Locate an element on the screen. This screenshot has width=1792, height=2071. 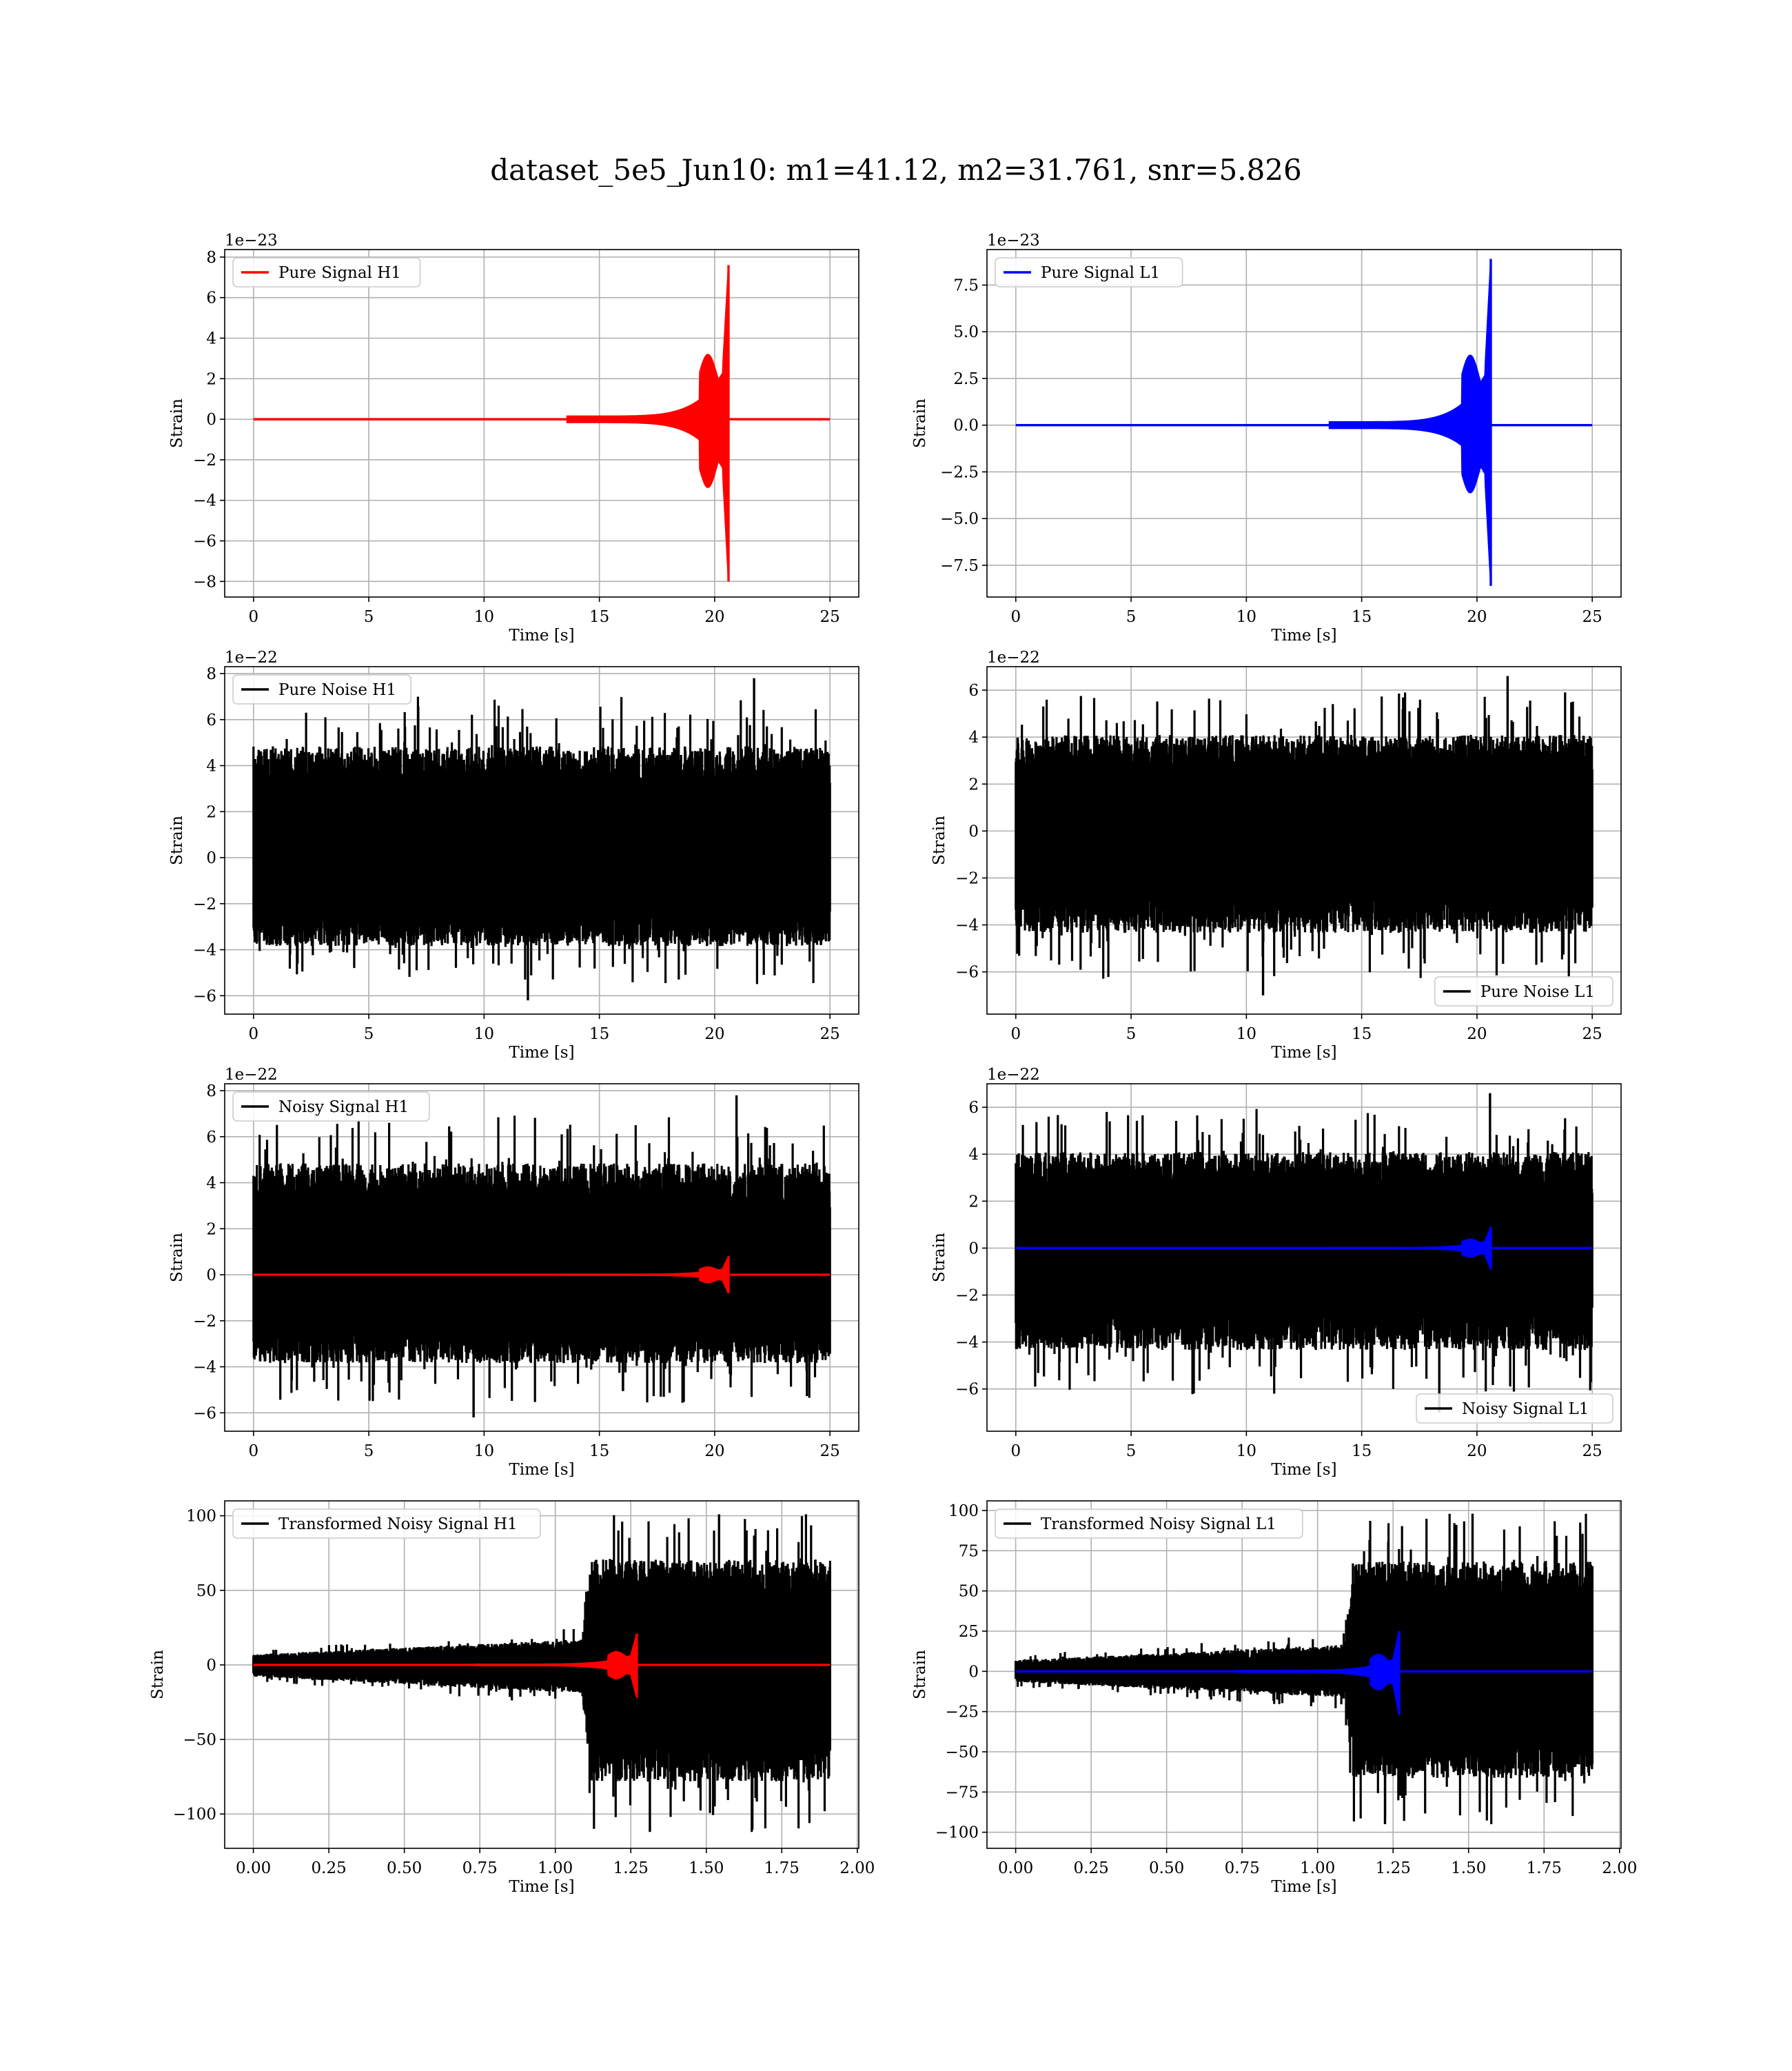
legend-label: Pure Signal H1 is located at coordinates (339, 273).